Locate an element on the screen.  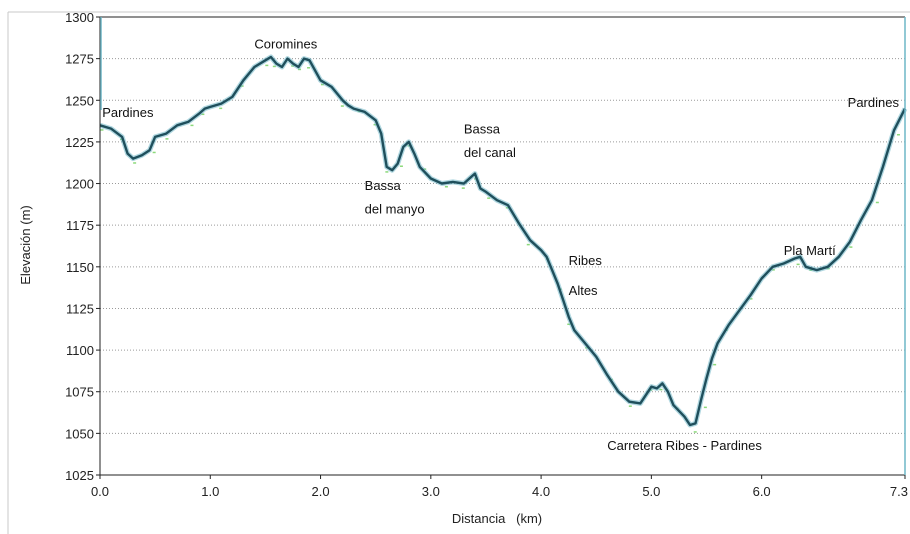
y-tick-label: 1025 is located at coordinates (79, 475).